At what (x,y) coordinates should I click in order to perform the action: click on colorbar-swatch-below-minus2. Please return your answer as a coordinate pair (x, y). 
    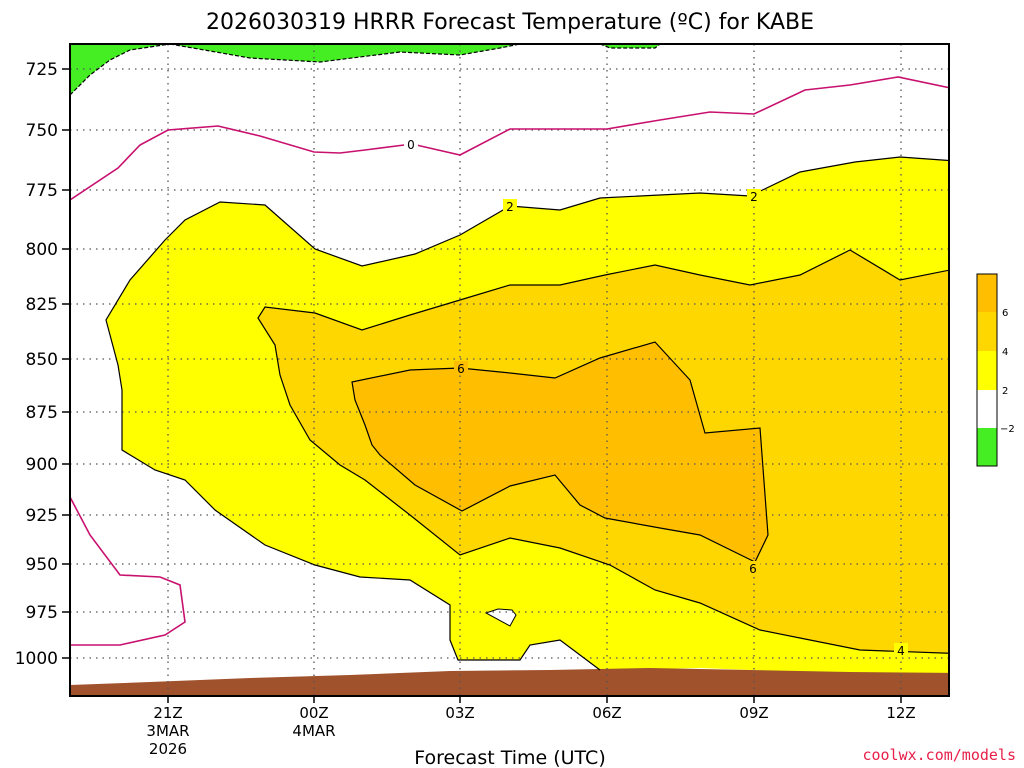
    Looking at the image, I should click on (987, 447).